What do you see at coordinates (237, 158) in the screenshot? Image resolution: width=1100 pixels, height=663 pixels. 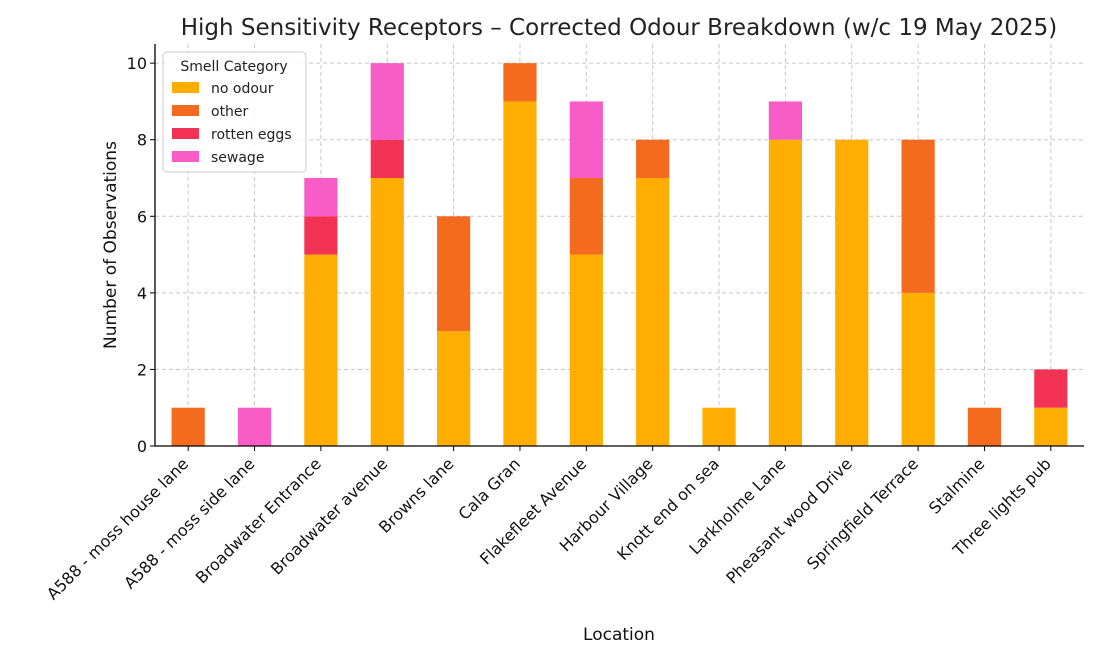 I see `legend-label: sewage` at bounding box center [237, 158].